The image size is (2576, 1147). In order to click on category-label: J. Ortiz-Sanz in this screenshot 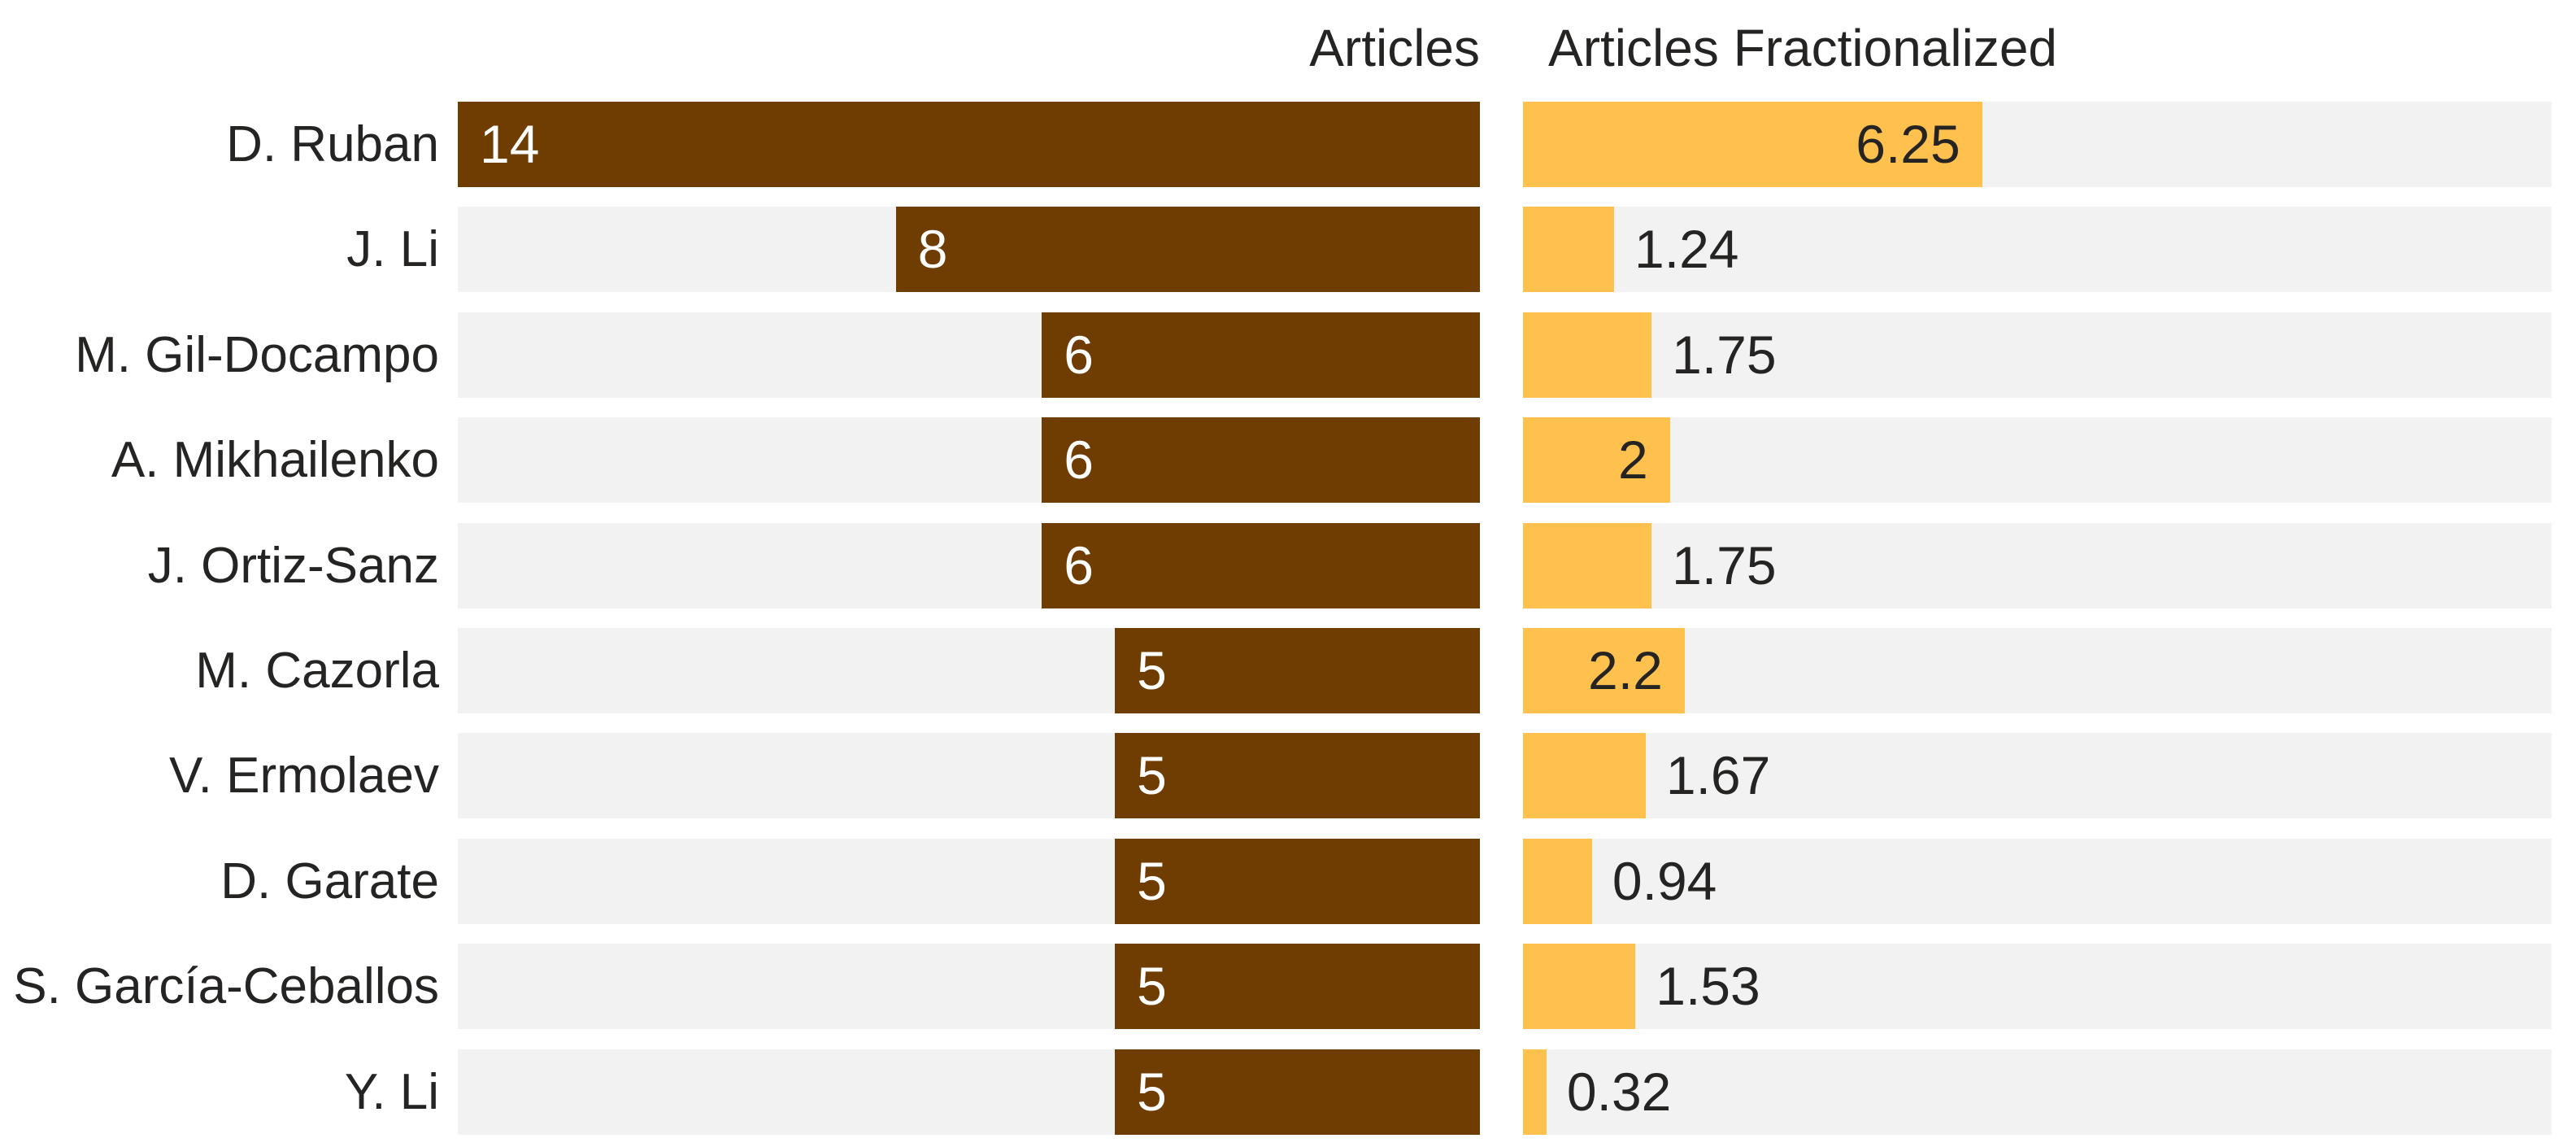, I will do `click(293, 565)`.